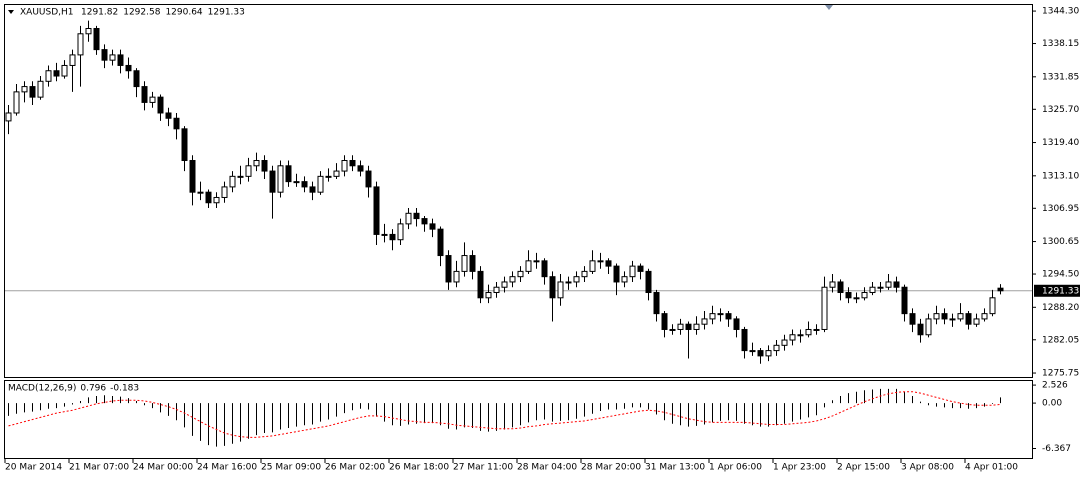  I want to click on y-tick-label: 1275.75, so click(1060, 374).